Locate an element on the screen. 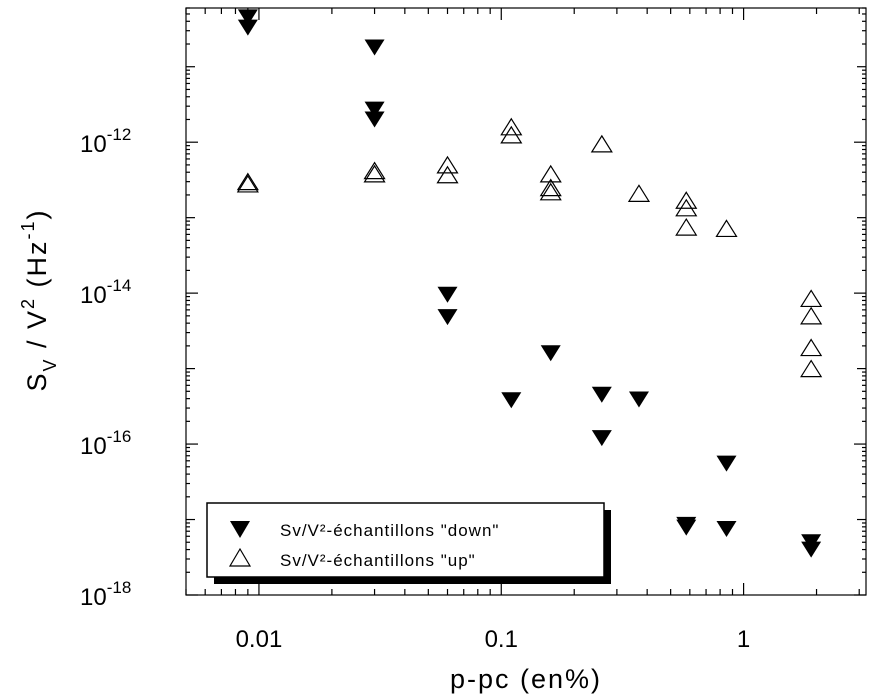  y-tick-label: 10-16 is located at coordinates (105, 443).